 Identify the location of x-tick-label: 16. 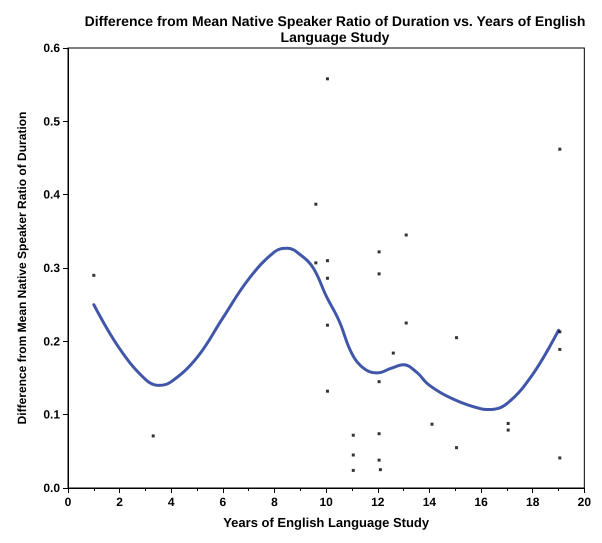
(481, 502).